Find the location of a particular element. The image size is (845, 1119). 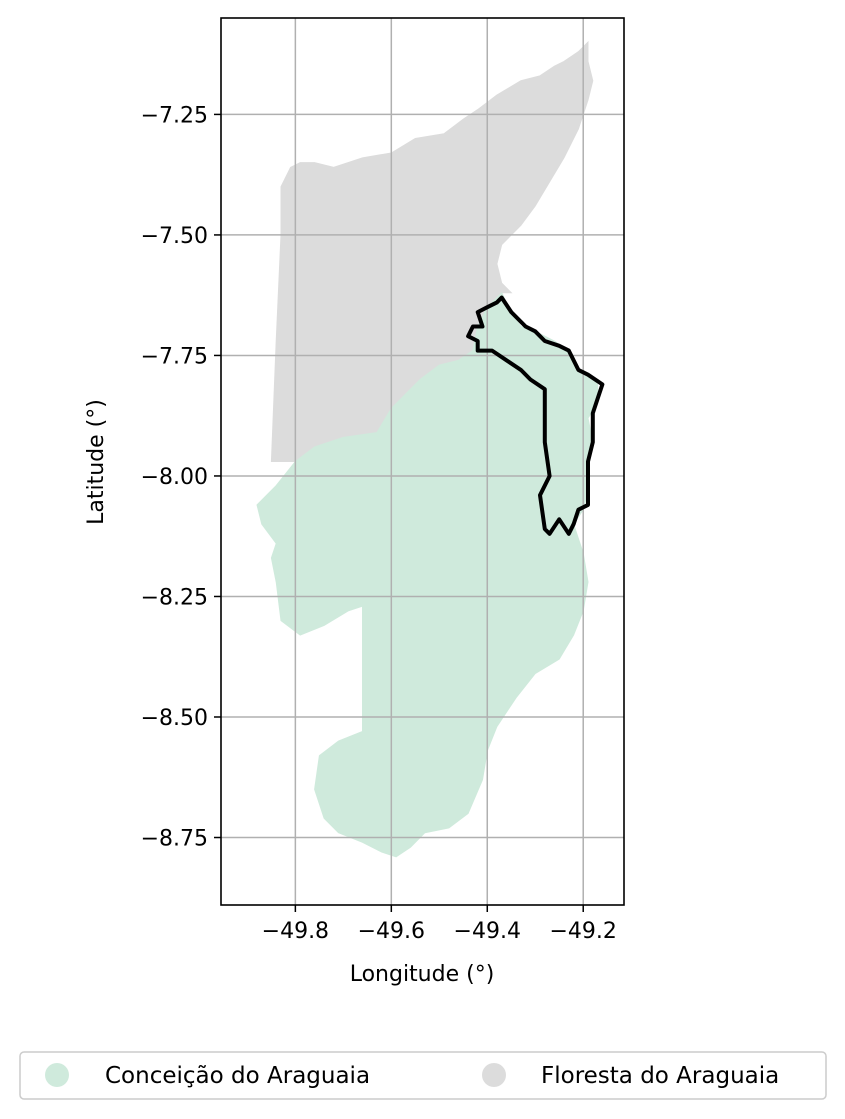

y-tick-label: −8.50 is located at coordinates (174, 718).